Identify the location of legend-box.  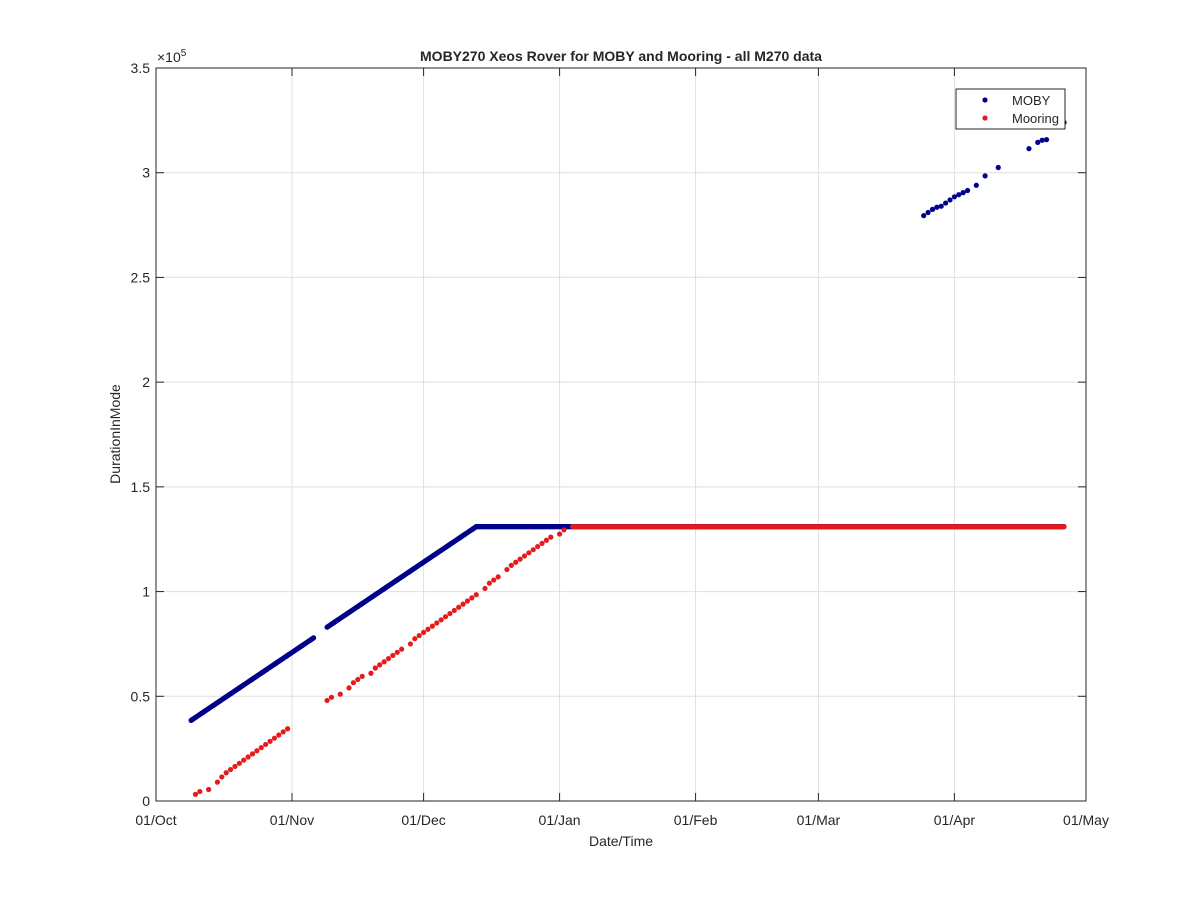
(1010, 109).